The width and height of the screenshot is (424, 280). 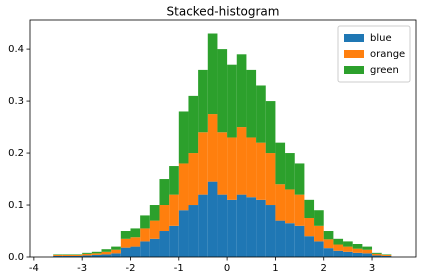 I want to click on x-tick-label: 1, so click(x=275, y=268).